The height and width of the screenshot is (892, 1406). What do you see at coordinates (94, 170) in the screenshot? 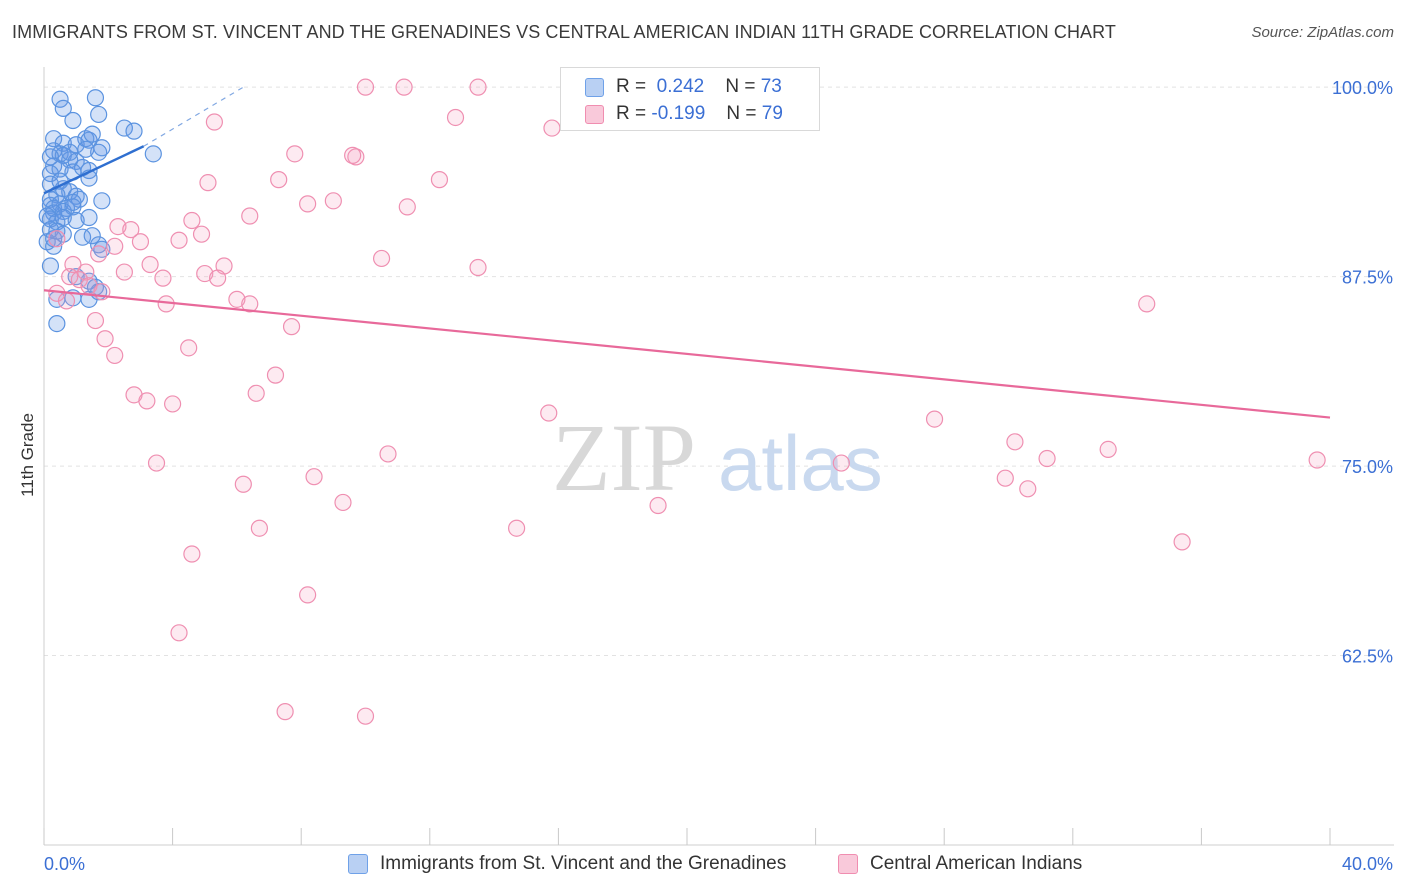
I see `blue-trend-line` at bounding box center [94, 170].